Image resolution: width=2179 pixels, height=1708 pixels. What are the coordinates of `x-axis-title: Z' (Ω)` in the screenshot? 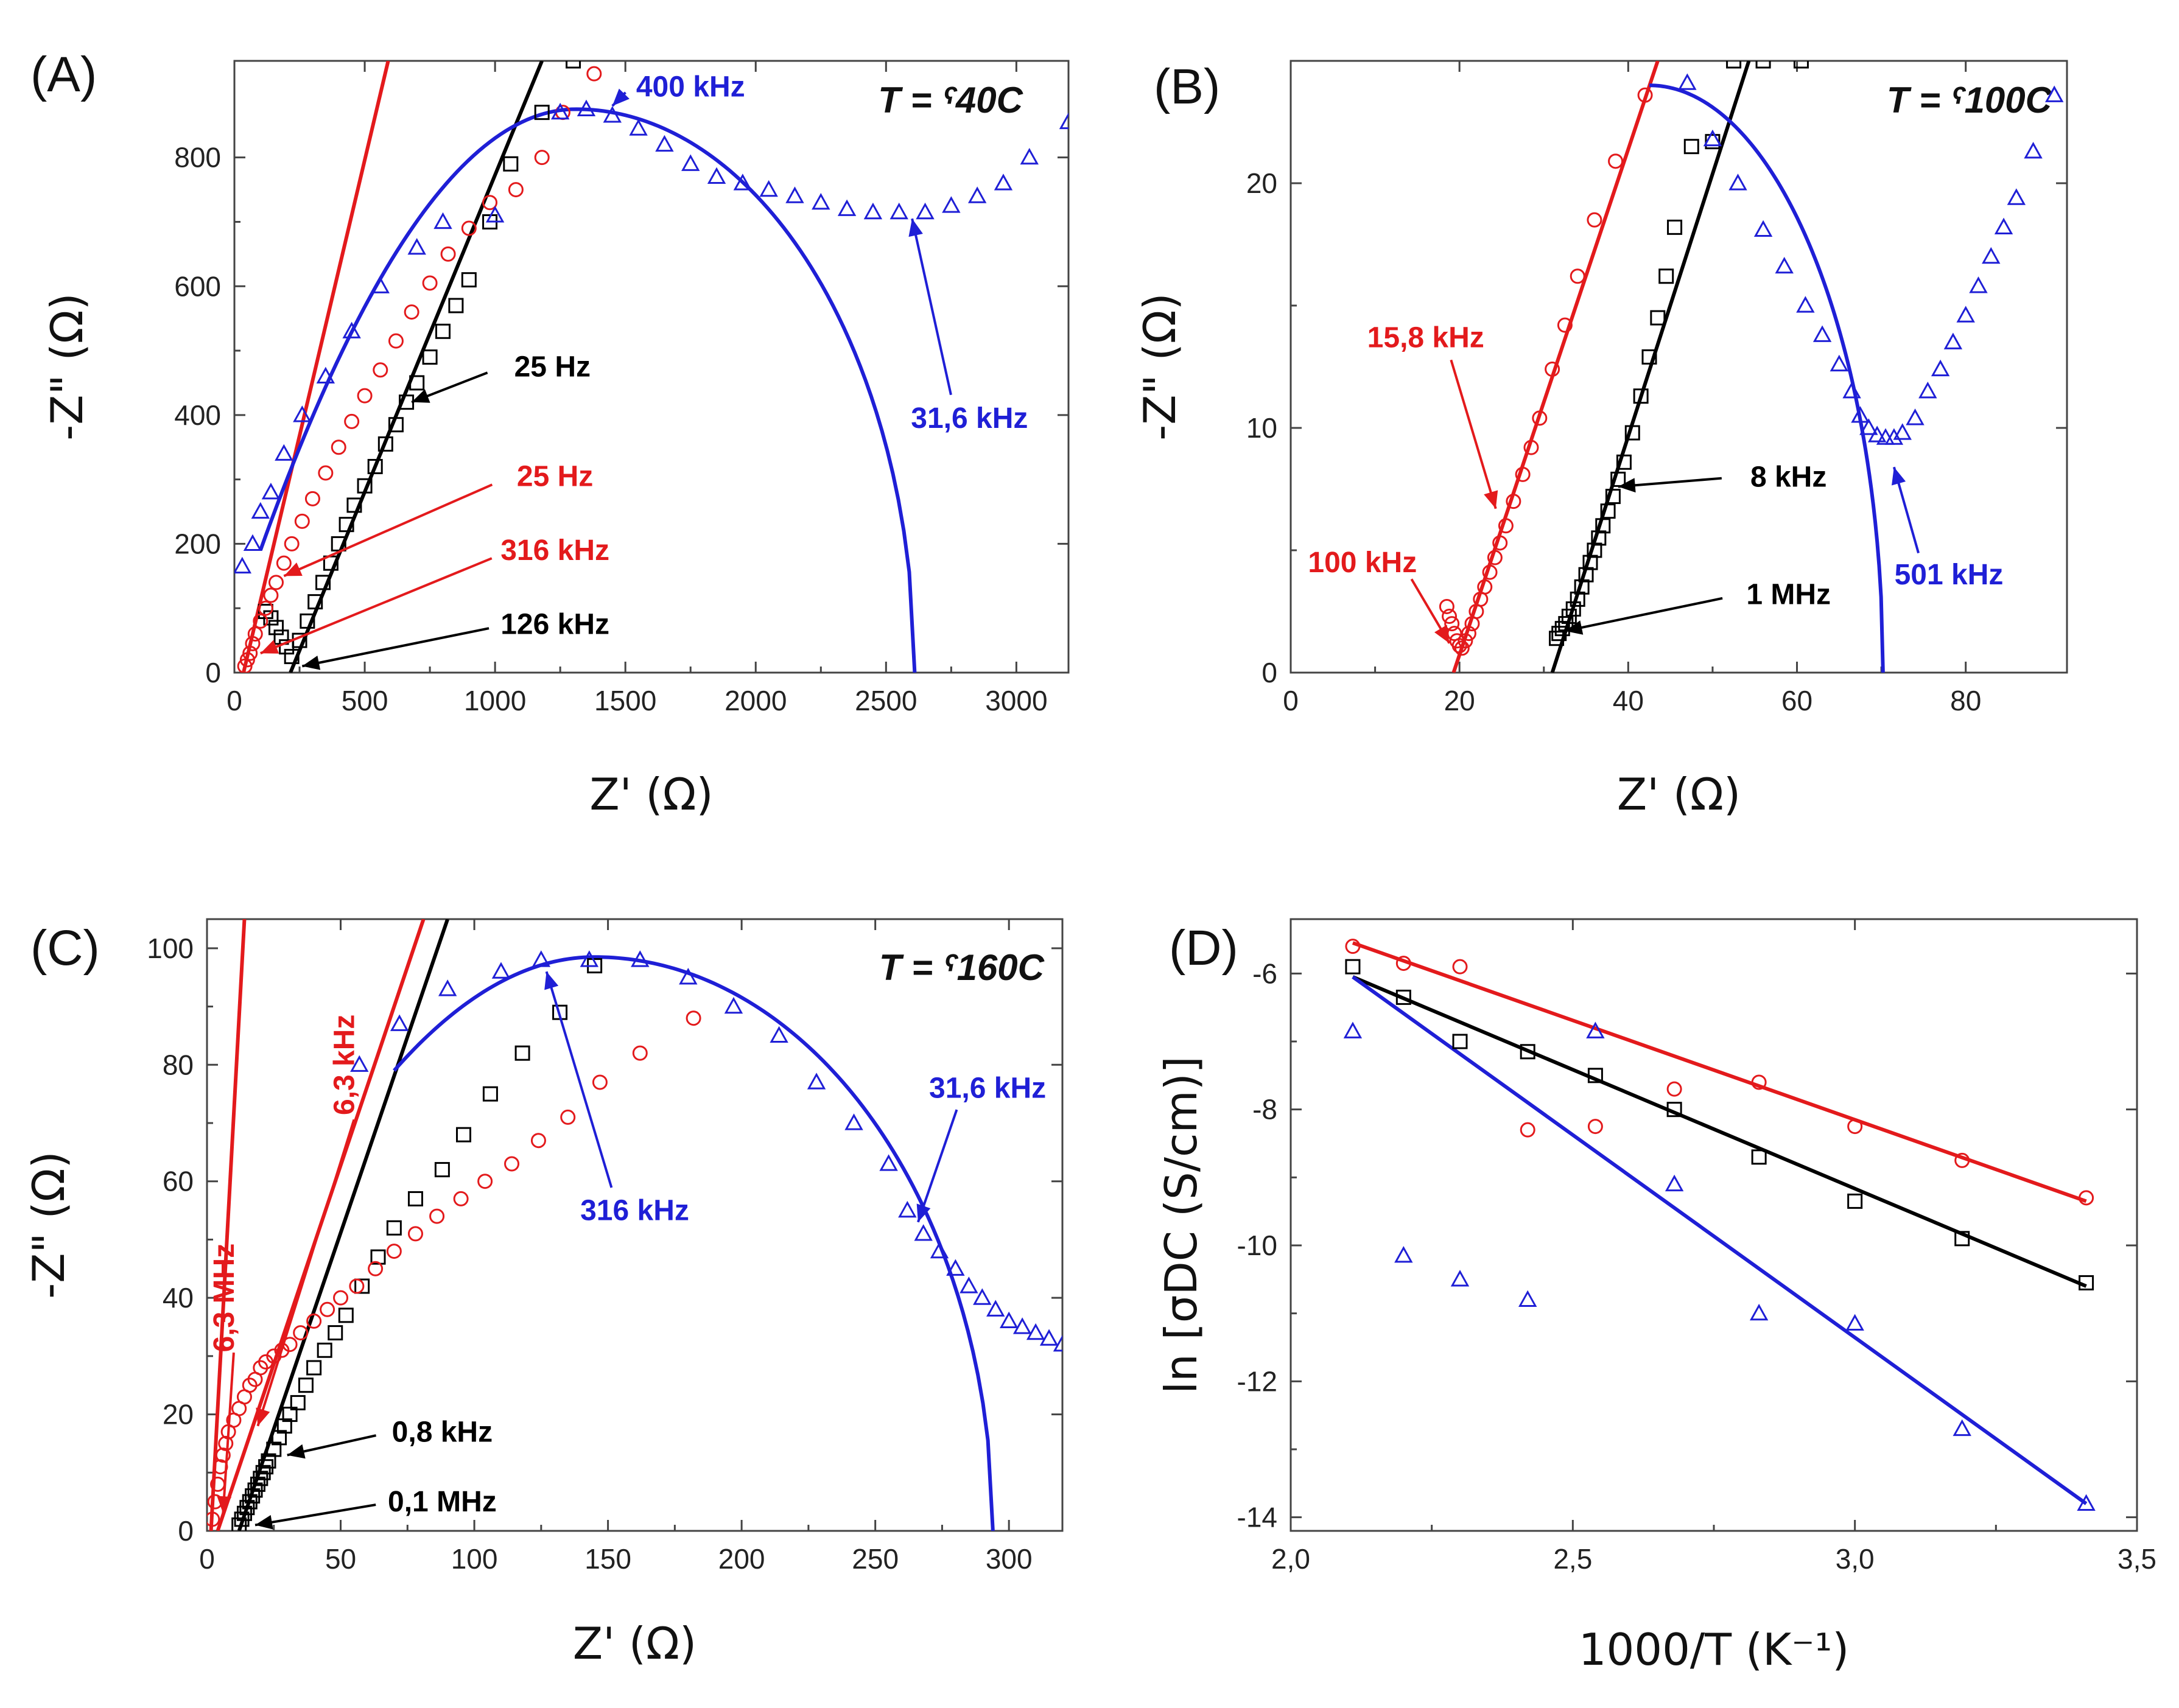 It's located at (651, 794).